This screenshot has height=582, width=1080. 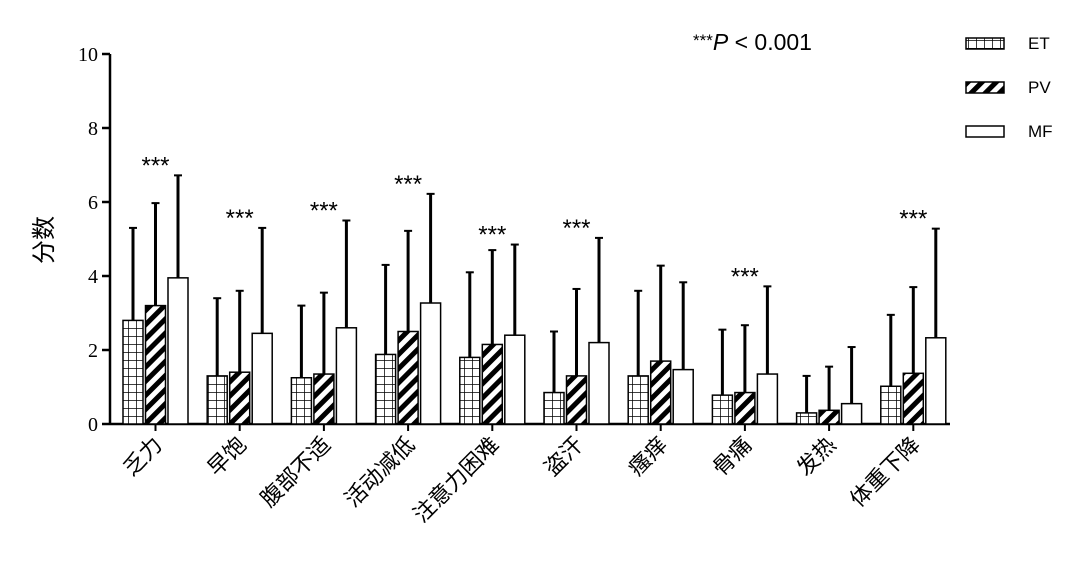 I want to click on legend-swatch-ET, so click(x=985, y=43).